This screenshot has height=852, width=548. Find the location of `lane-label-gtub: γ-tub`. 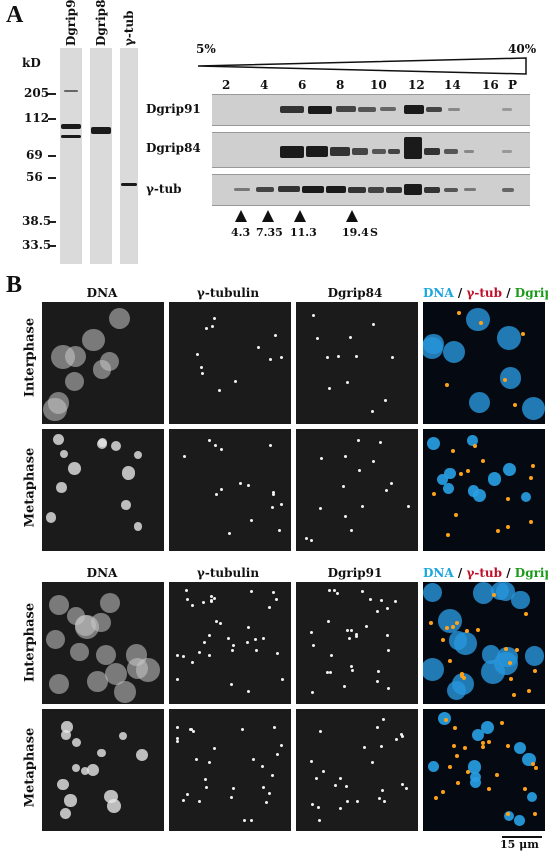

lane-label-gtub: γ-tub is located at coordinates (129, 28).